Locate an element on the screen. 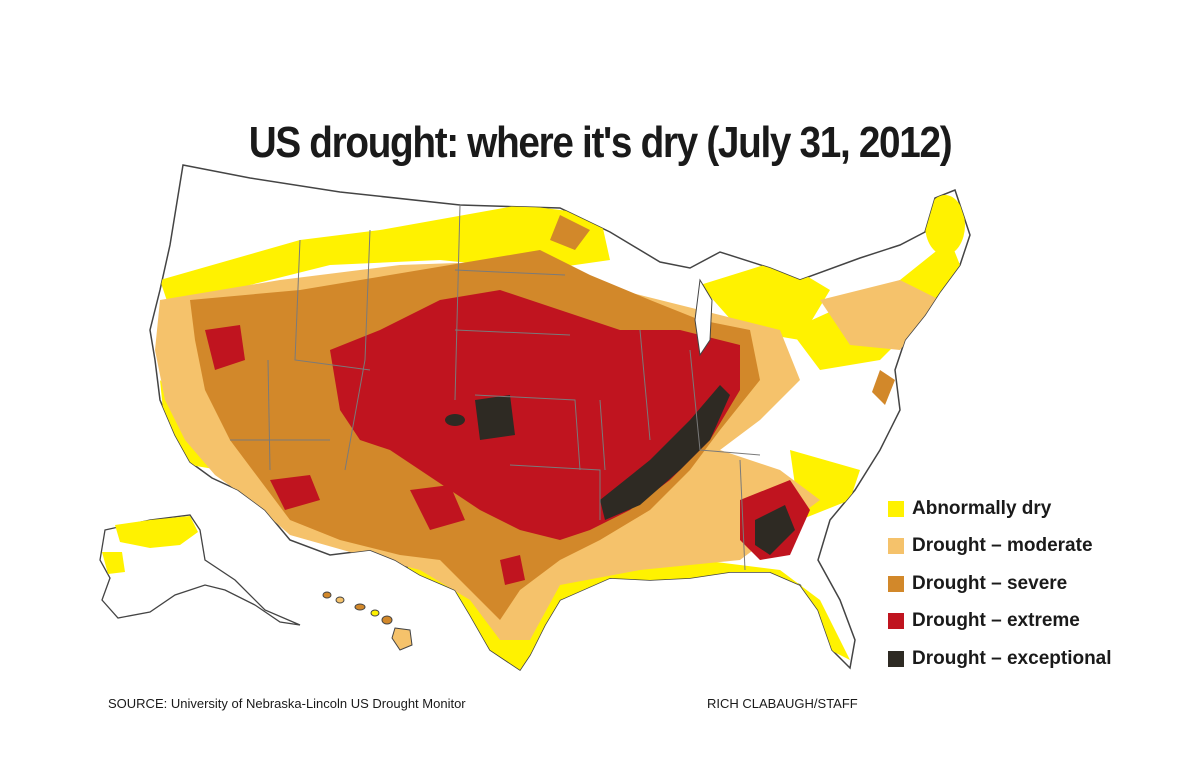  legend-item-drought-exceptional: Drought – exceptional is located at coordinates (1000, 659).